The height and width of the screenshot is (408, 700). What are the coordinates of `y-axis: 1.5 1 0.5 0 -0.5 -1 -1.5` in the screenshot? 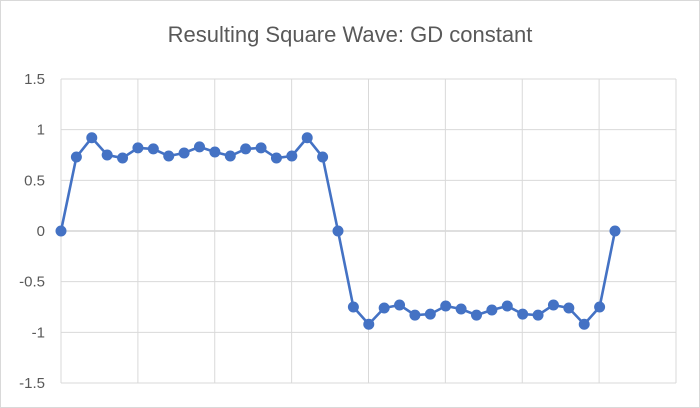 It's located at (32, 231).